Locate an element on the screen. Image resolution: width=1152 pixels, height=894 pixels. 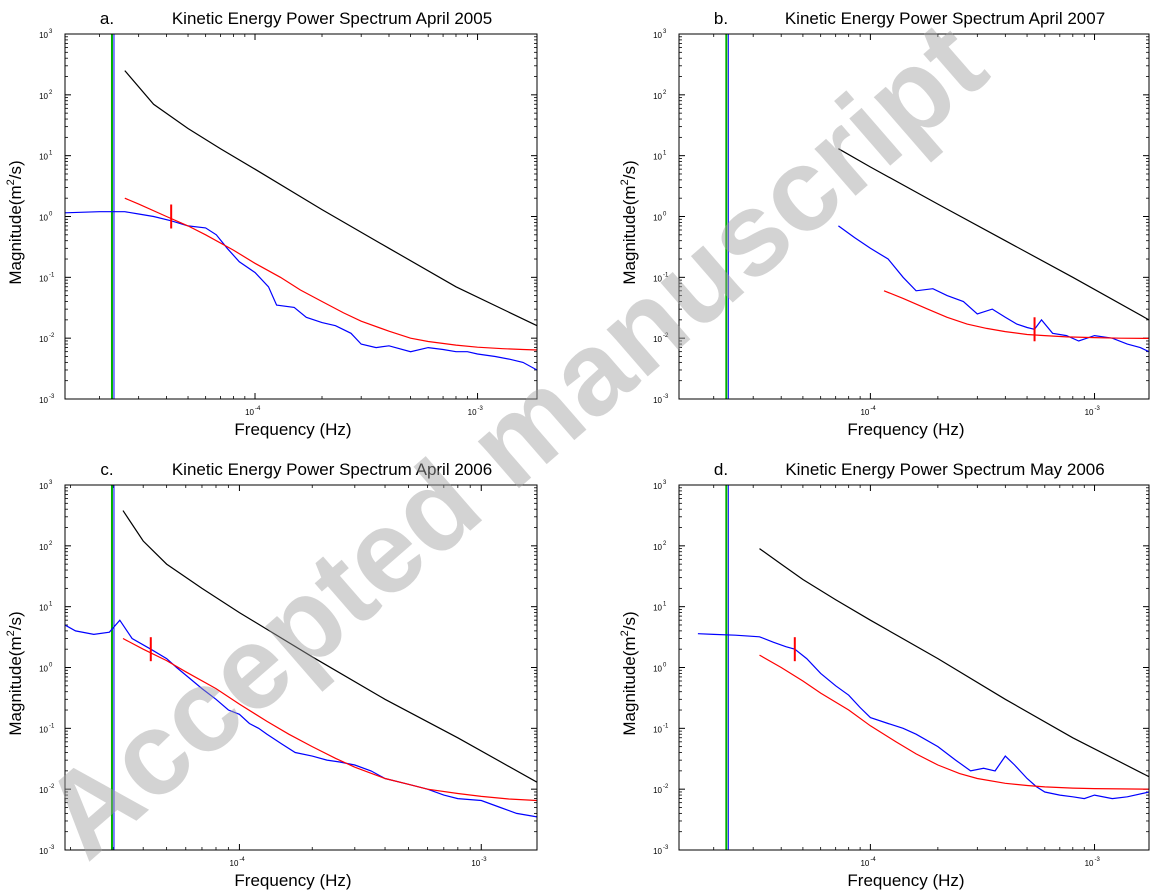
panel-letter: d. is located at coordinates (721, 469).